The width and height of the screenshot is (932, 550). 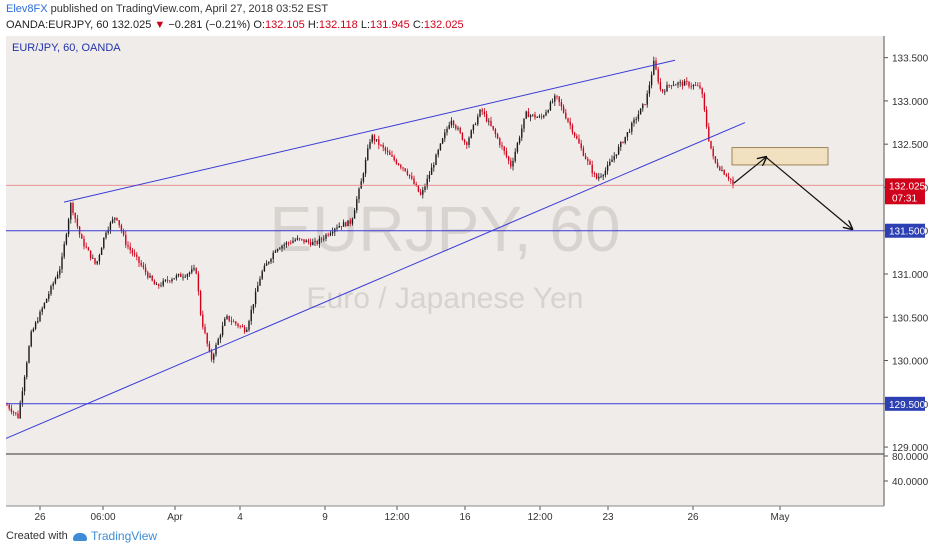 What do you see at coordinates (465, 517) in the screenshot?
I see `time-tick-label: 16` at bounding box center [465, 517].